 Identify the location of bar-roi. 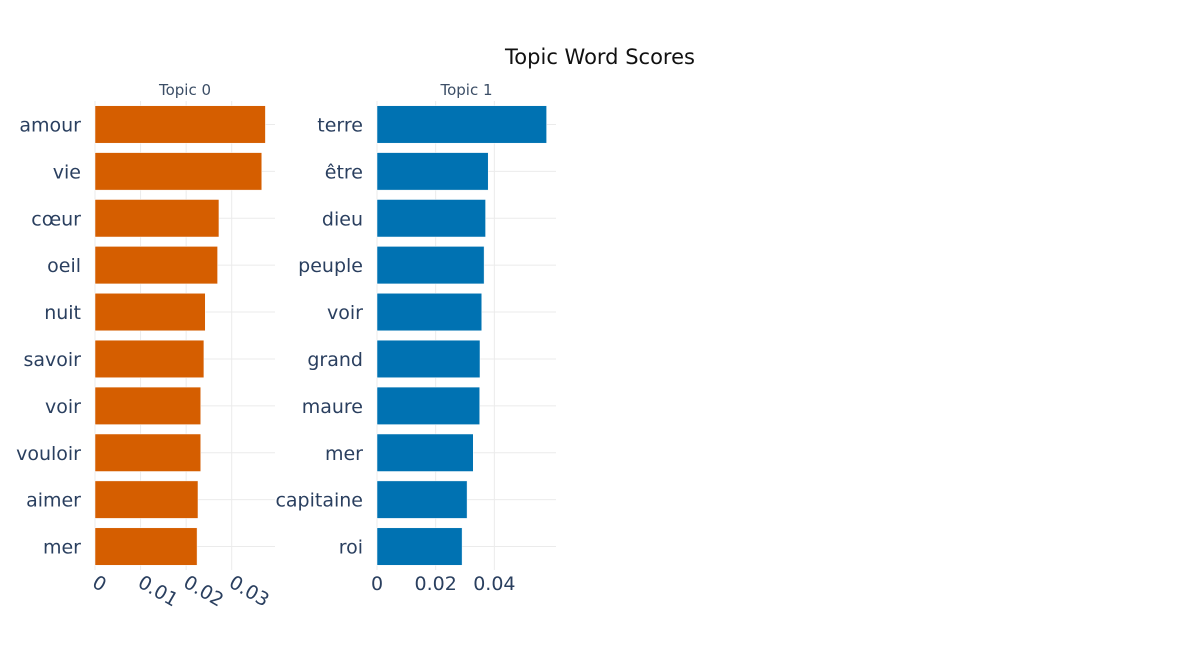
(419, 546).